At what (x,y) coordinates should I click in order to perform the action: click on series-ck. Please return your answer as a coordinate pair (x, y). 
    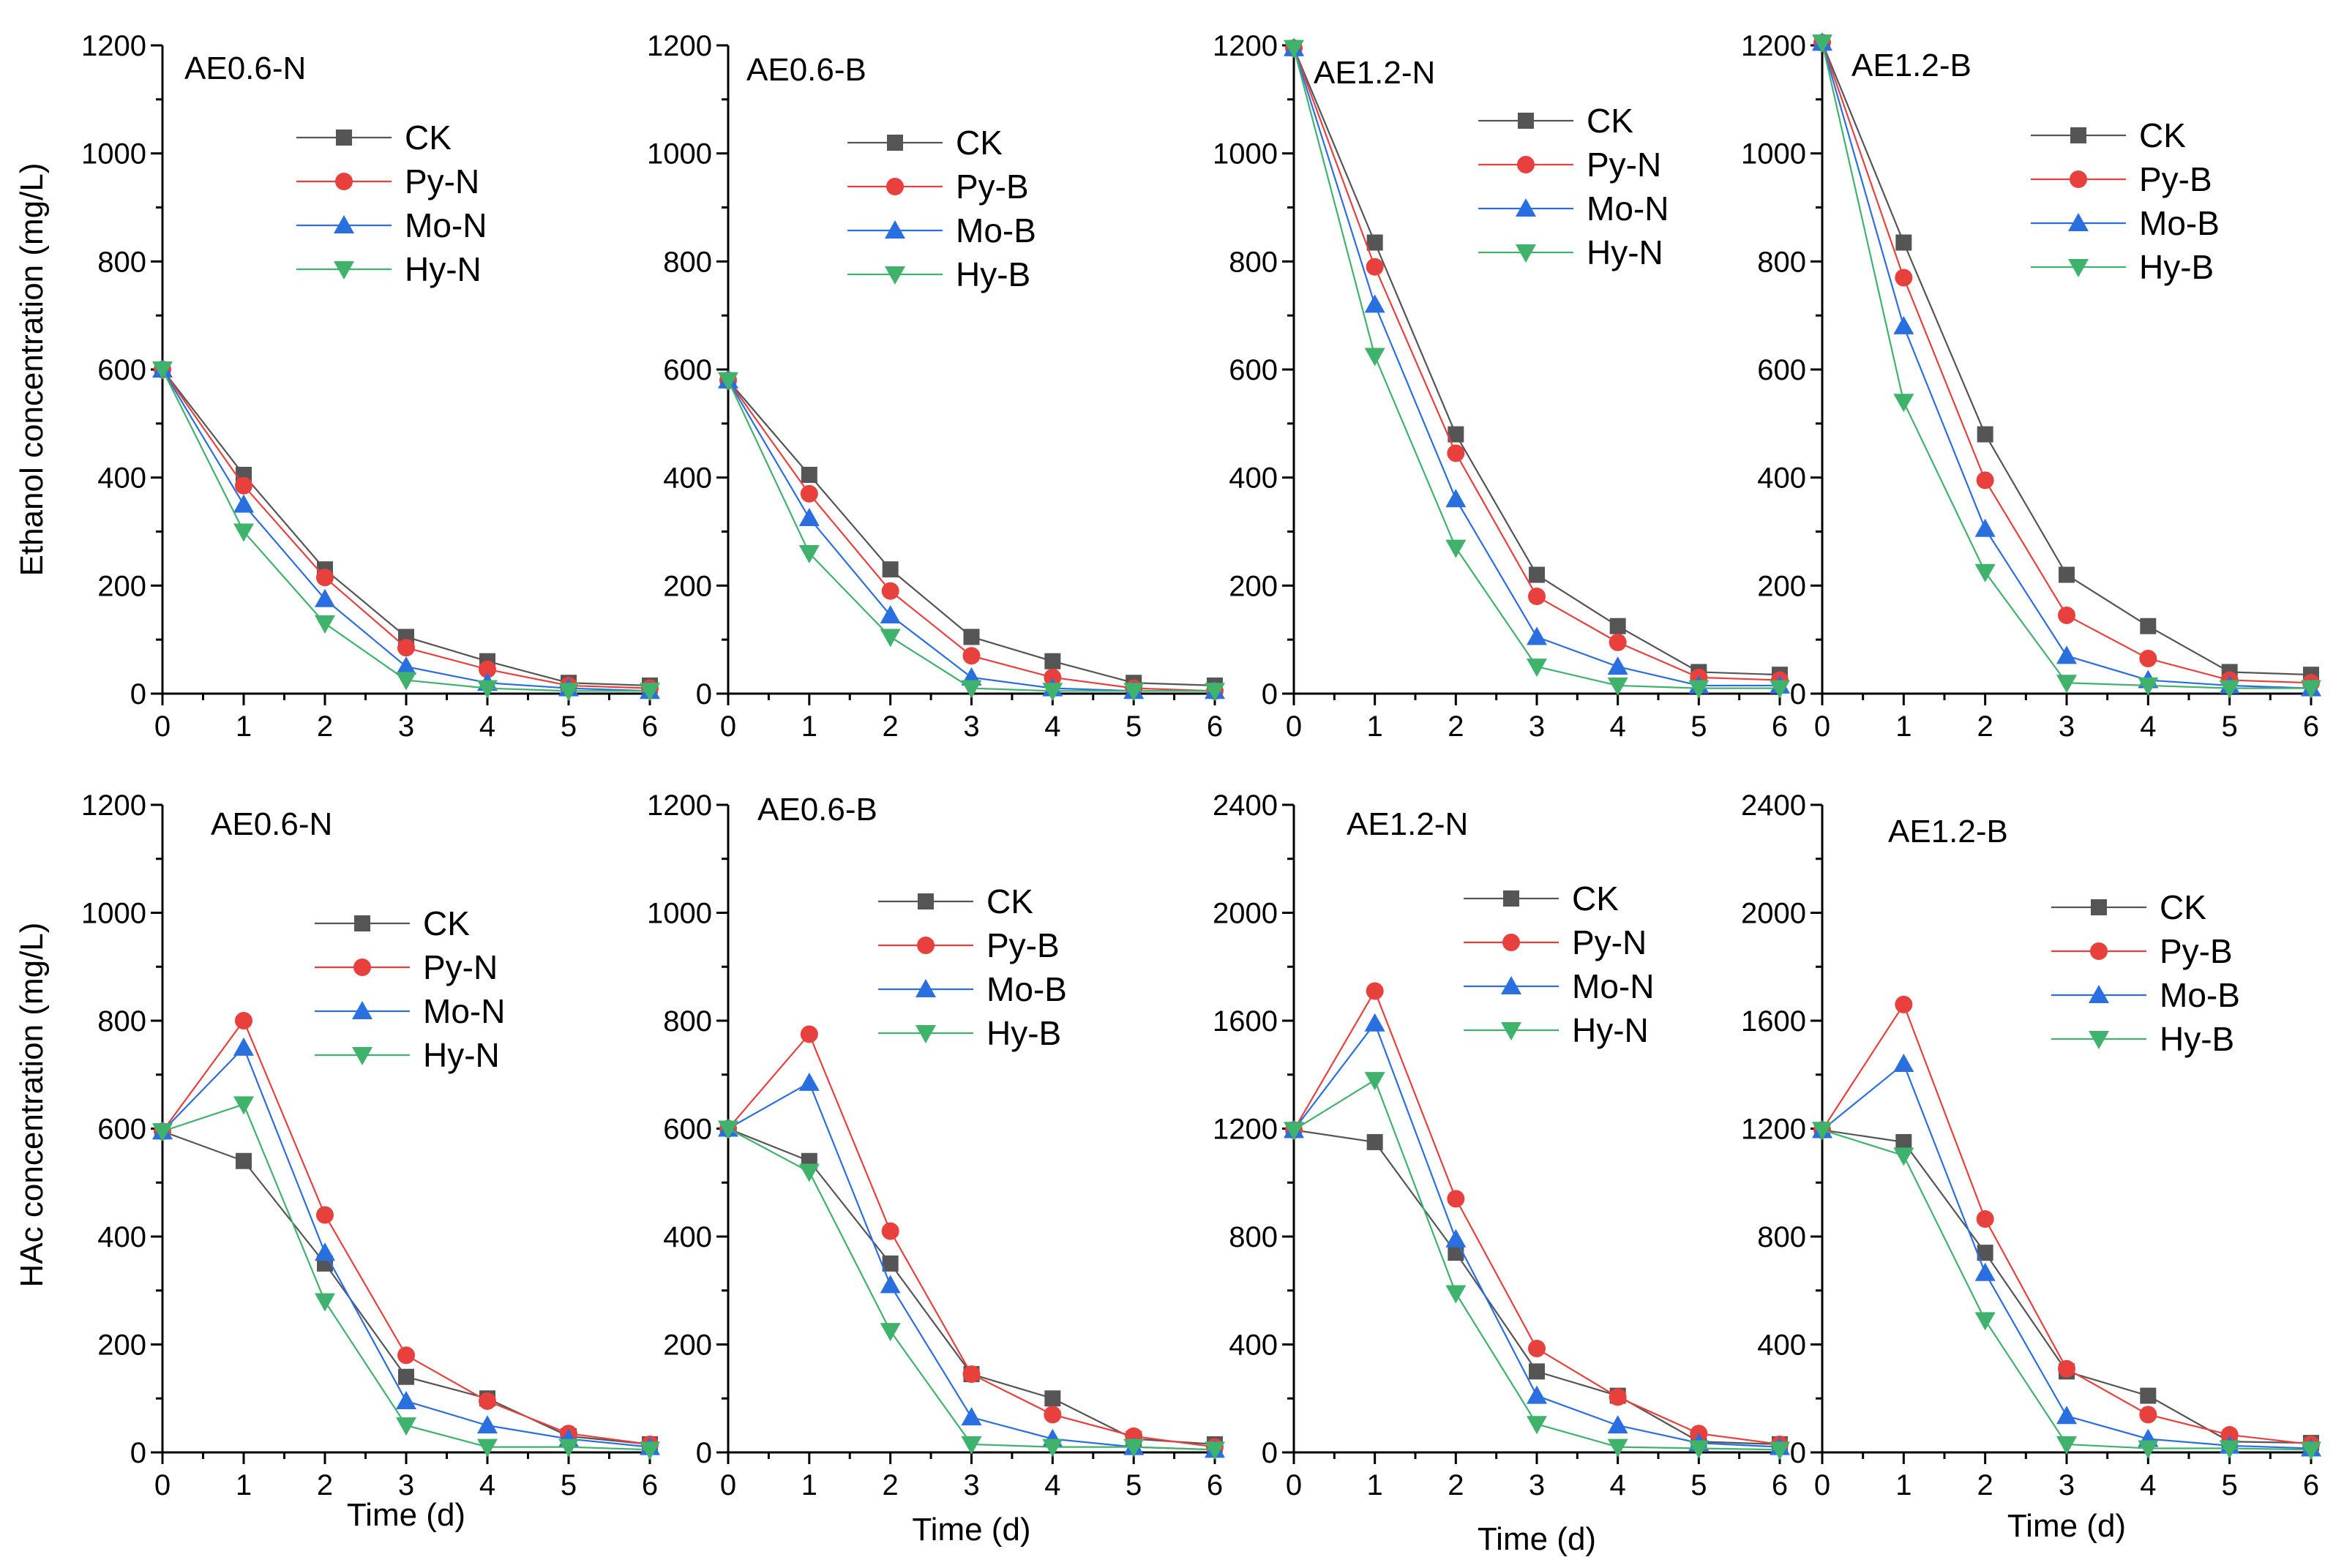
    Looking at the image, I should click on (2066, 1287).